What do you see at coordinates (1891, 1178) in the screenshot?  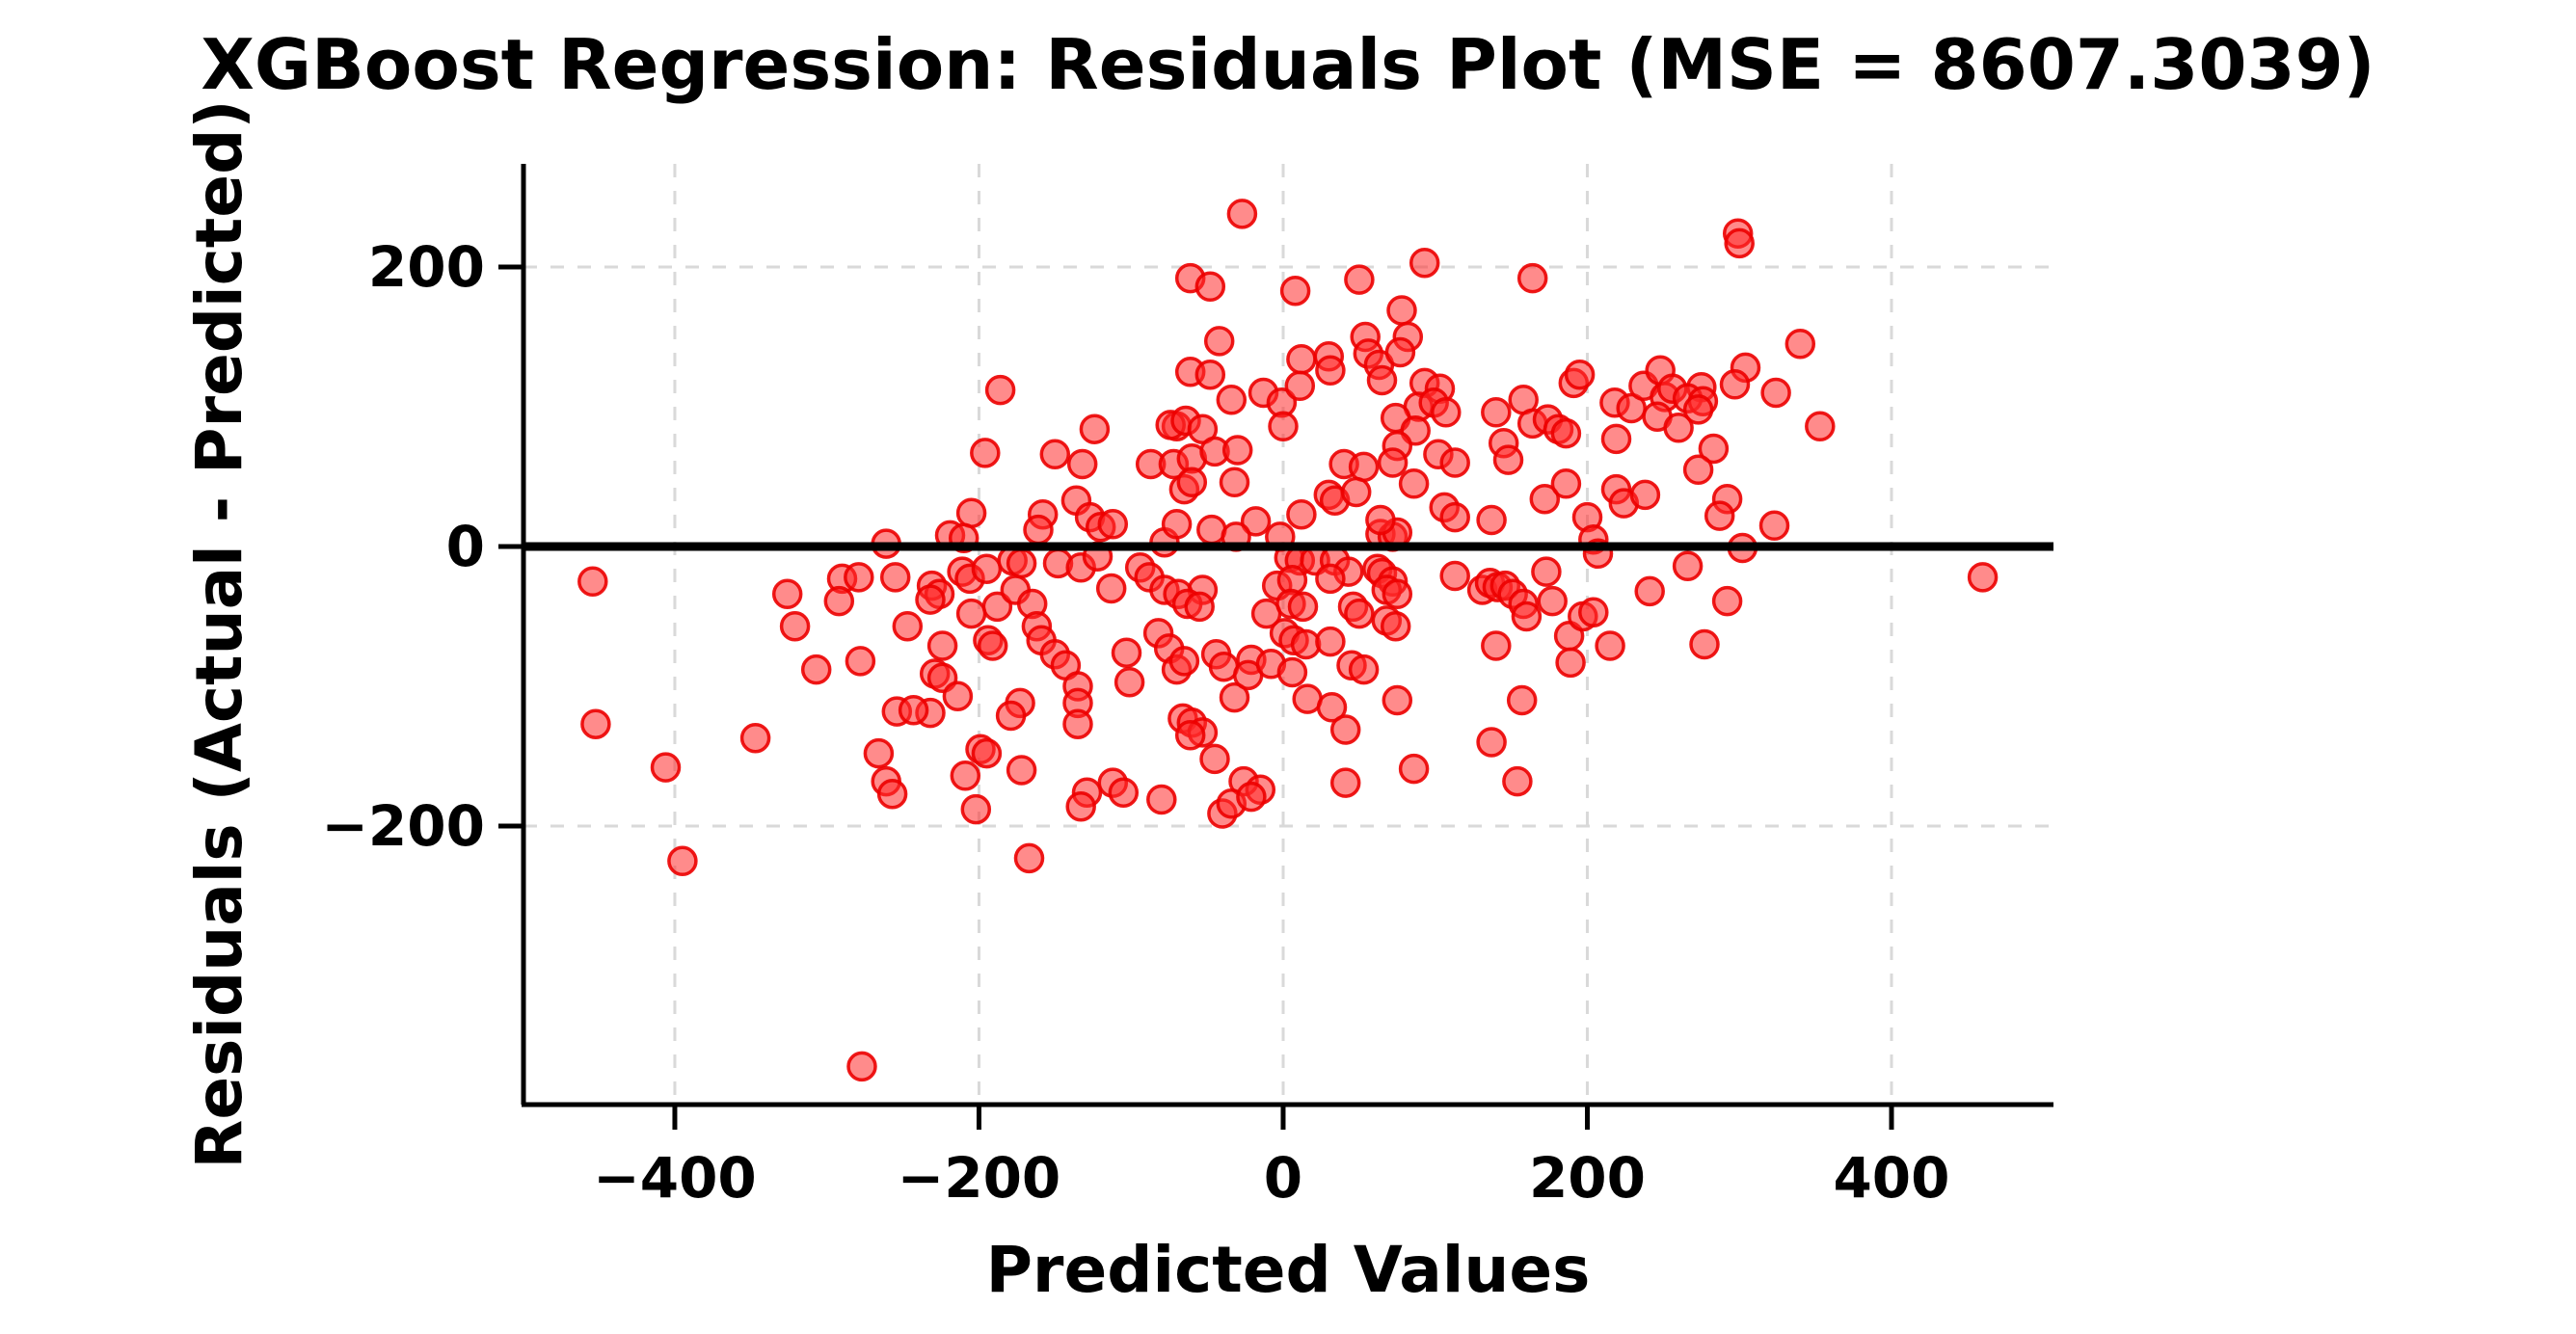 I see `x-tick-label: 400` at bounding box center [1891, 1178].